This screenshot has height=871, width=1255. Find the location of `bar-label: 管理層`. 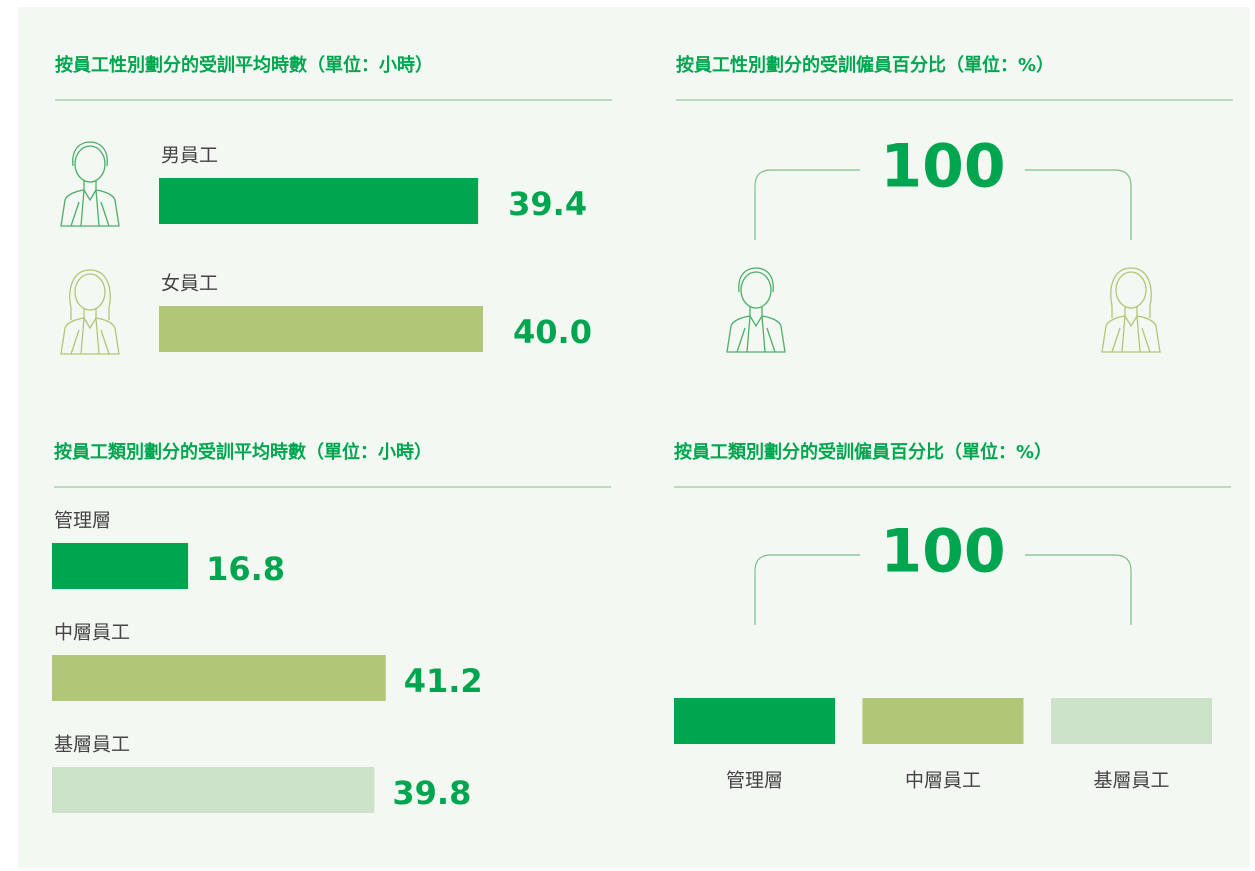

bar-label: 管理層 is located at coordinates (82, 521).